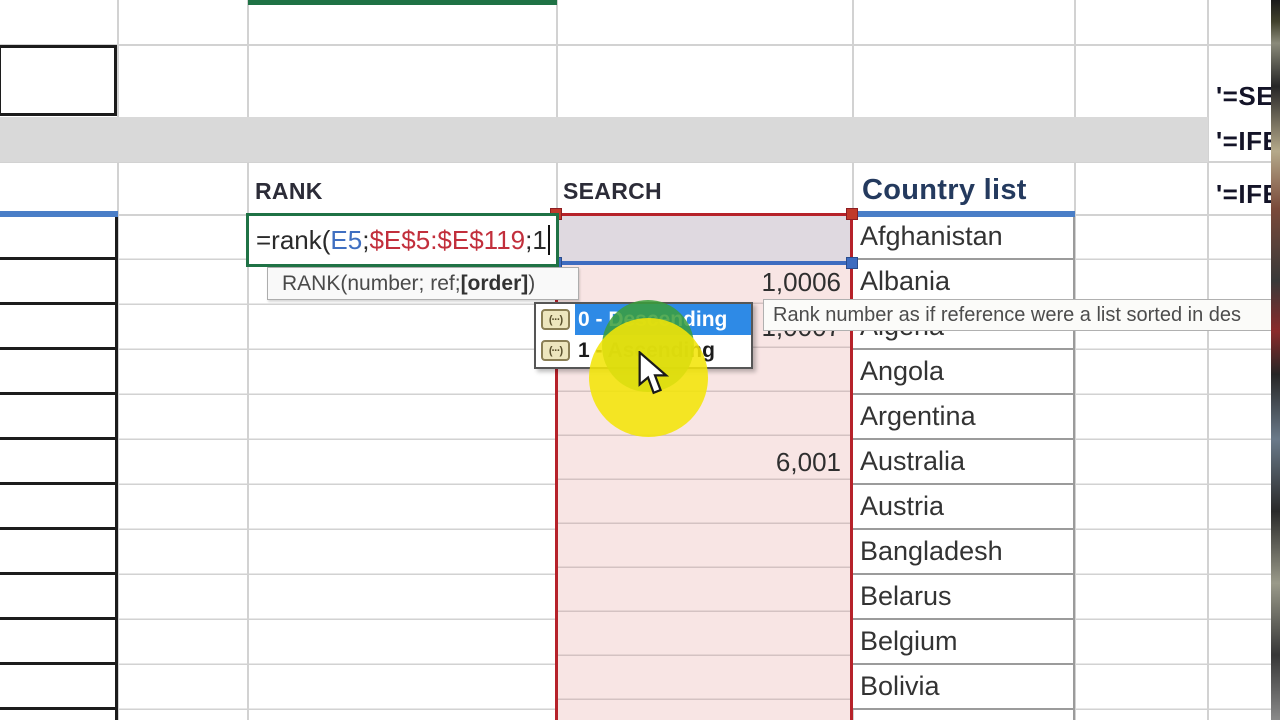 The width and height of the screenshot is (1280, 720). What do you see at coordinates (346, 239) in the screenshot?
I see `formula-ref-blue: E5` at bounding box center [346, 239].